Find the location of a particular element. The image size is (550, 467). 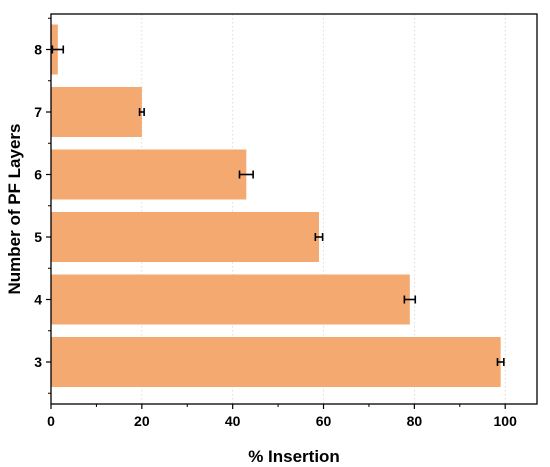

x-axis-title: % Insertion is located at coordinates (294, 456).